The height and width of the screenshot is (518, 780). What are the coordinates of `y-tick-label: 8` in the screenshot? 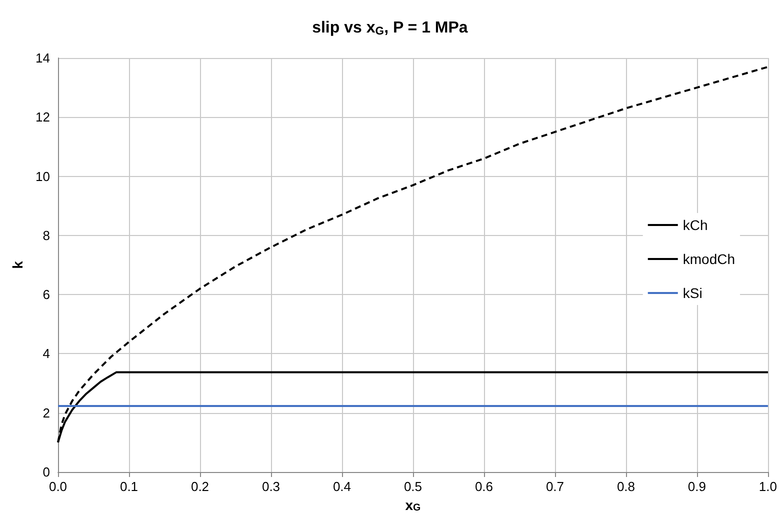 It's located at (46, 235).